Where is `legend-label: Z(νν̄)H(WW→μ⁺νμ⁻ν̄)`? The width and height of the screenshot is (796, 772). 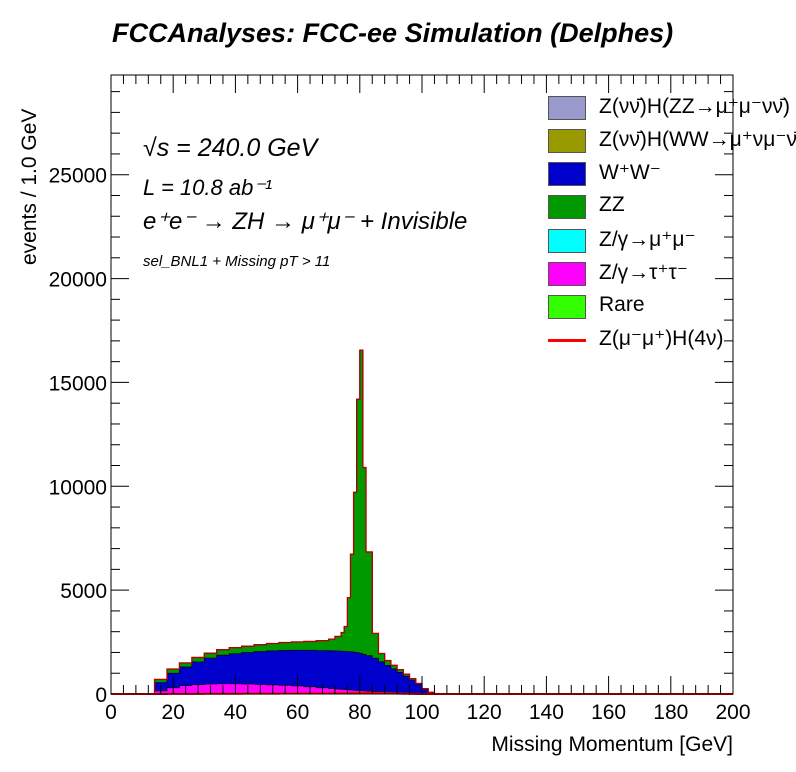
legend-label: Z(νν̄)H(WW→μ⁺νμ⁻ν̄) is located at coordinates (697, 139).